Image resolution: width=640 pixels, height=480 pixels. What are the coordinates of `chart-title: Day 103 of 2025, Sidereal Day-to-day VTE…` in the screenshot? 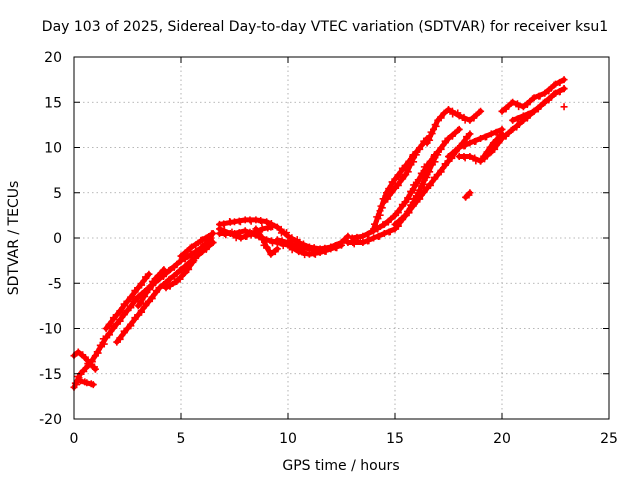 It's located at (325, 27).